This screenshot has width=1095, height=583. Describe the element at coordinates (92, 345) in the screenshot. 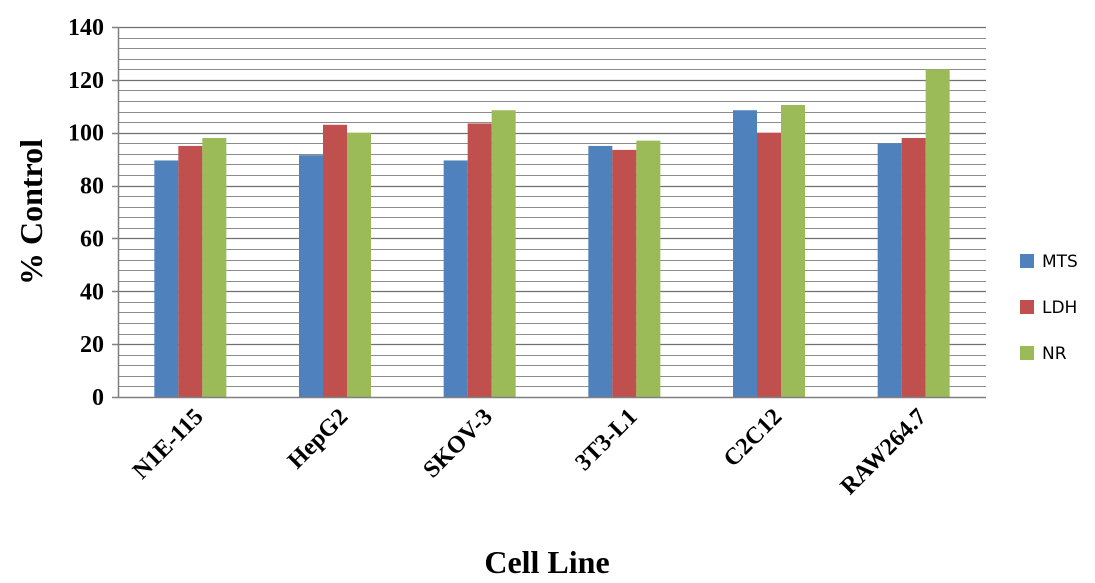

I see `y-tick-label: 20` at that location.